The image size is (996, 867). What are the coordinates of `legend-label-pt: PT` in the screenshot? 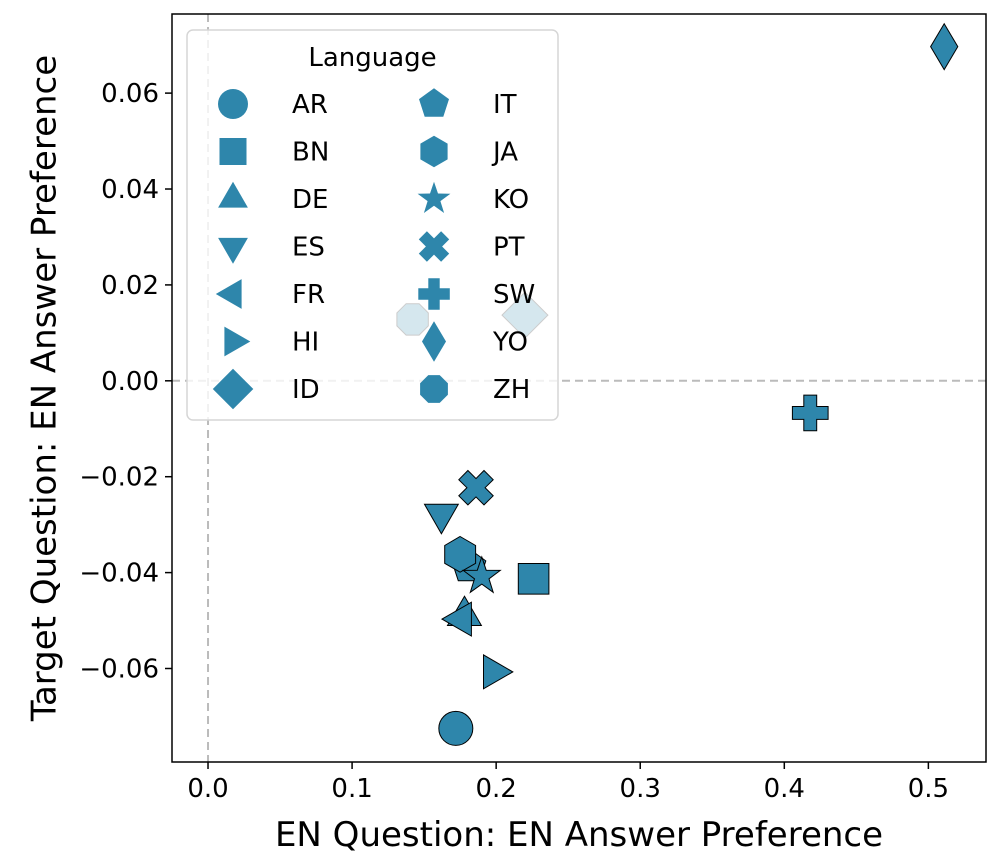 It's located at (509, 248).